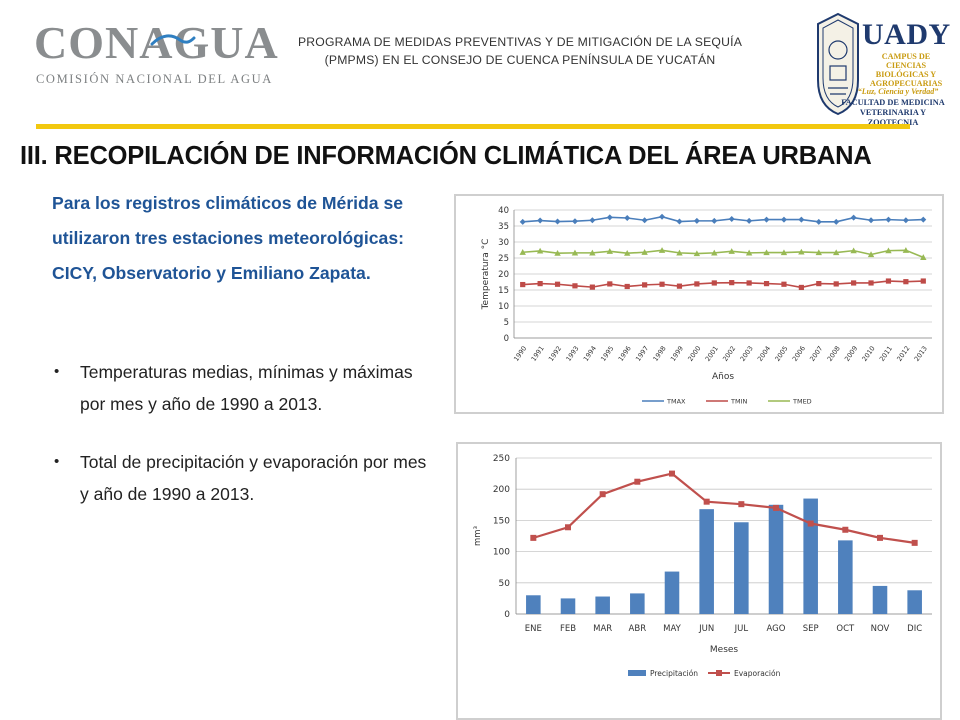 Image resolution: width=960 pixels, height=720 pixels. I want to click on uady-campus-line: AGROPECUARIAS, so click(906, 83).